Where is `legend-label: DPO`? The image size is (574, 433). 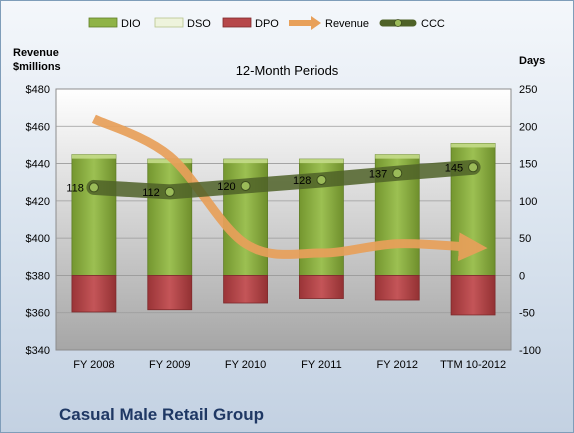
legend-label: DPO is located at coordinates (267, 24).